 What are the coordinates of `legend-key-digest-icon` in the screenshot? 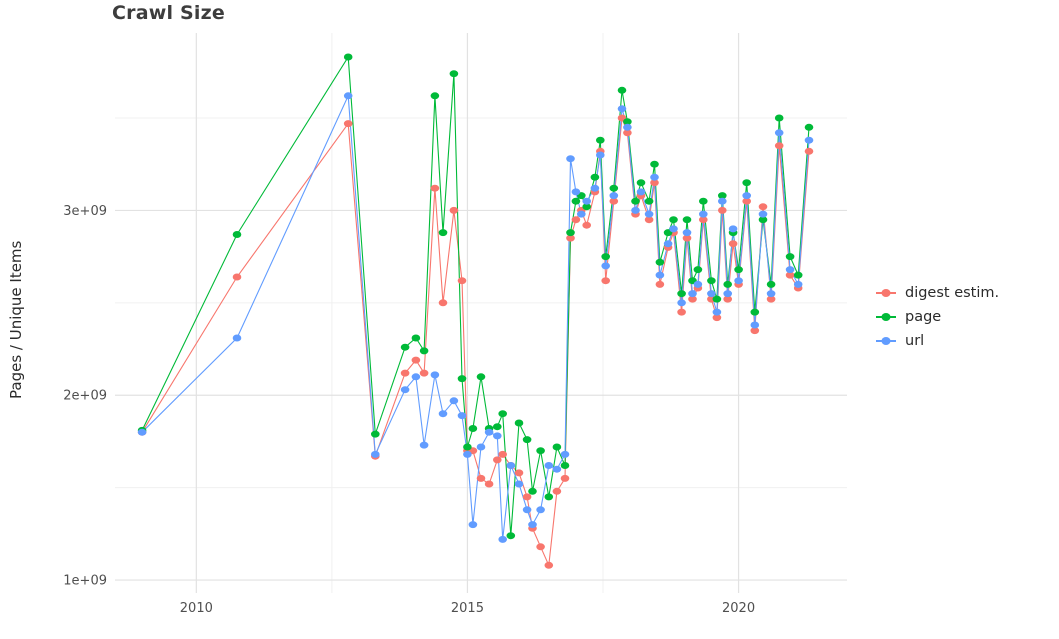 It's located at (886, 292).